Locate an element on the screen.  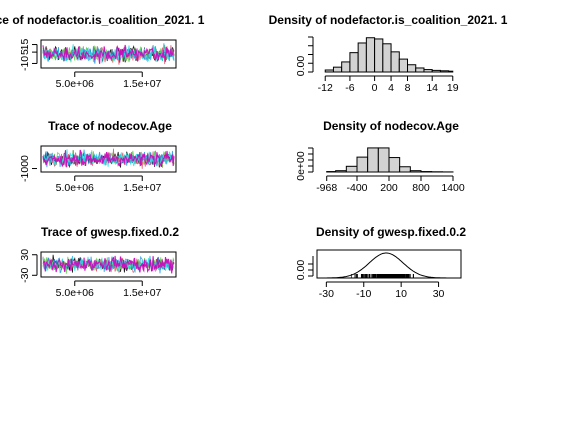
x-tick-label: -12 is located at coordinates (325, 88).